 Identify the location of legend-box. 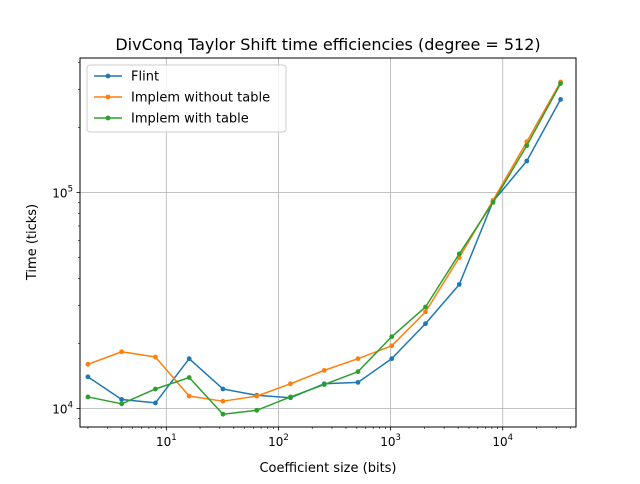
(186, 98).